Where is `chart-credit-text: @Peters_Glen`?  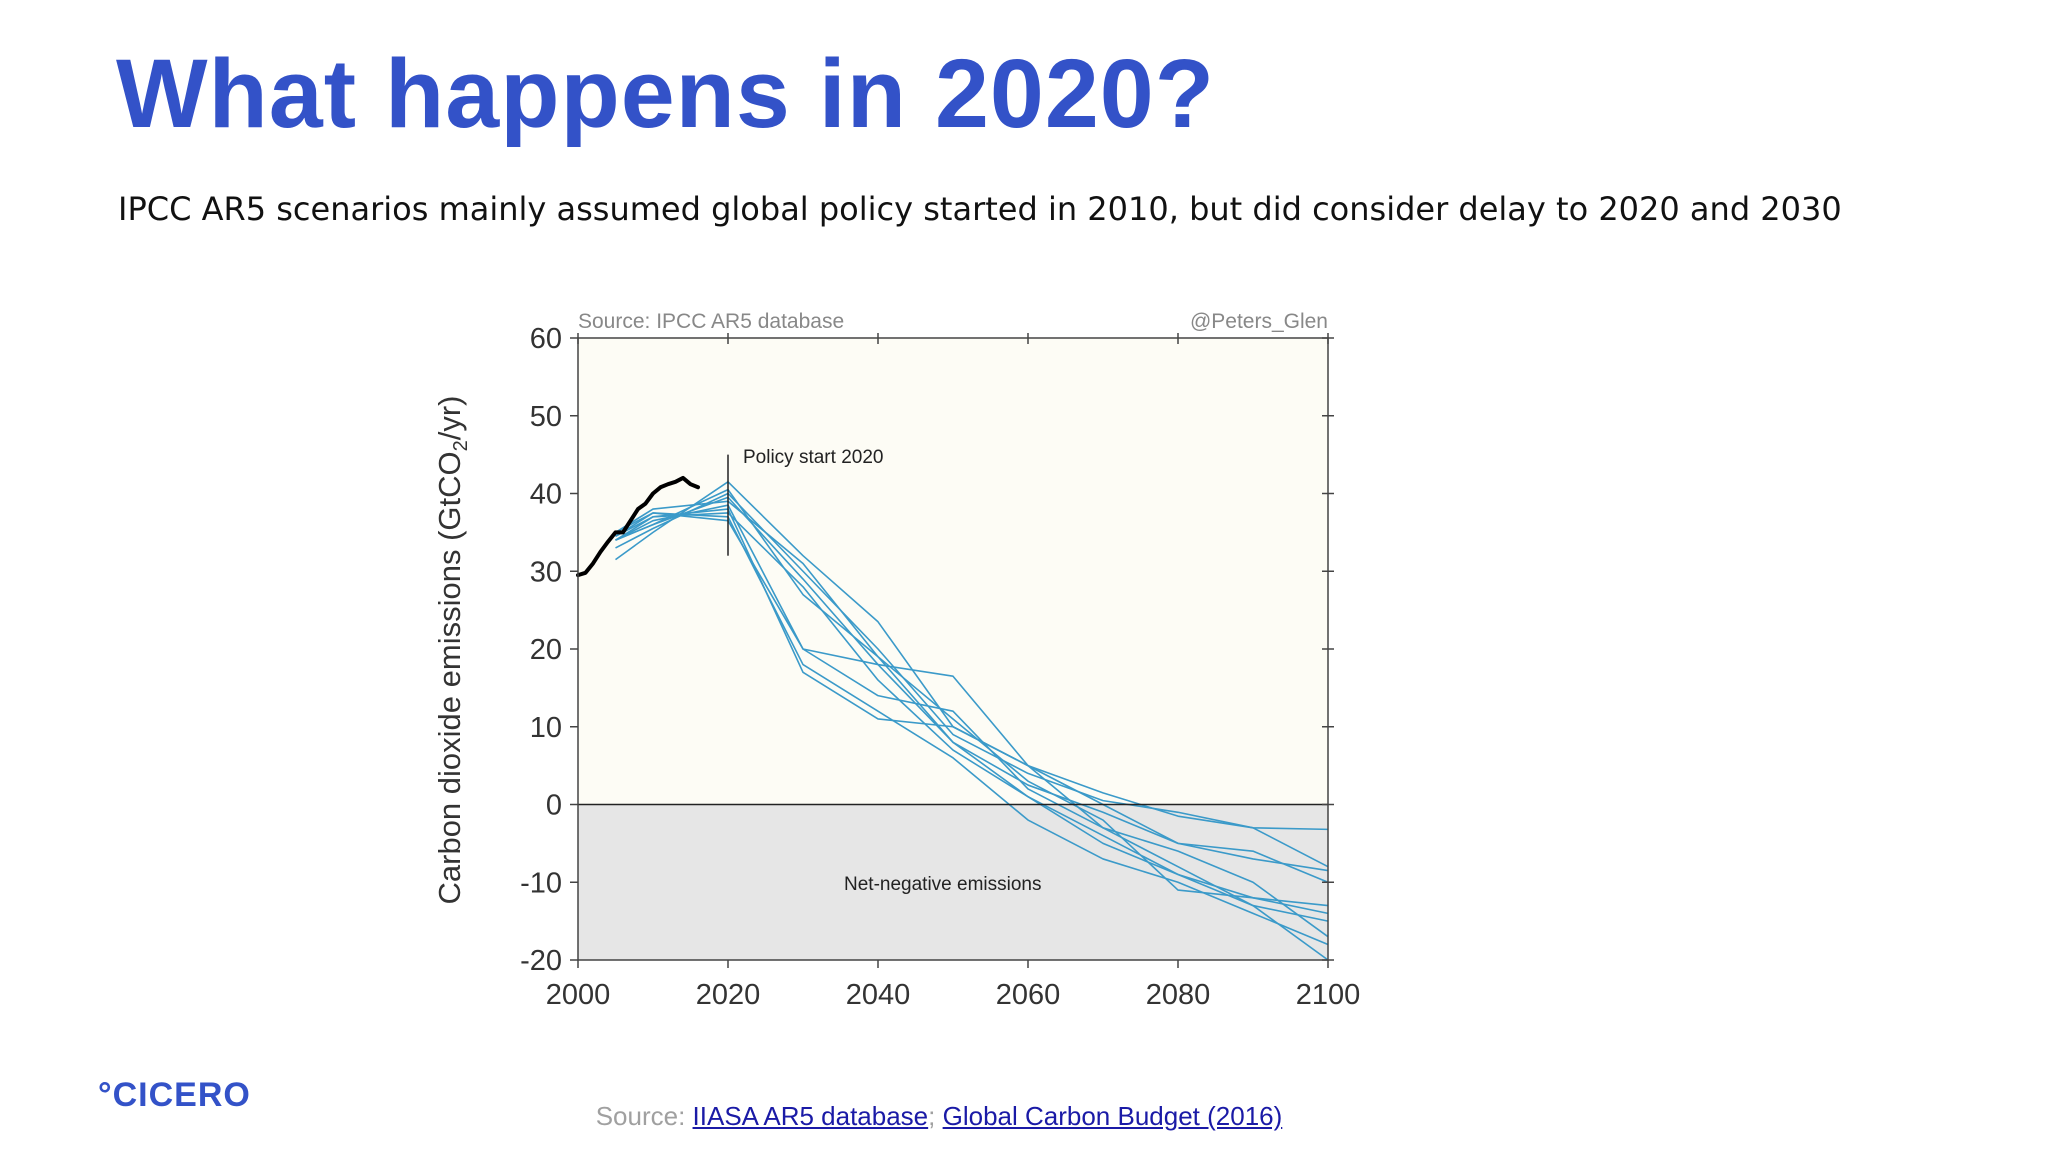 chart-credit-text: @Peters_Glen is located at coordinates (1259, 321).